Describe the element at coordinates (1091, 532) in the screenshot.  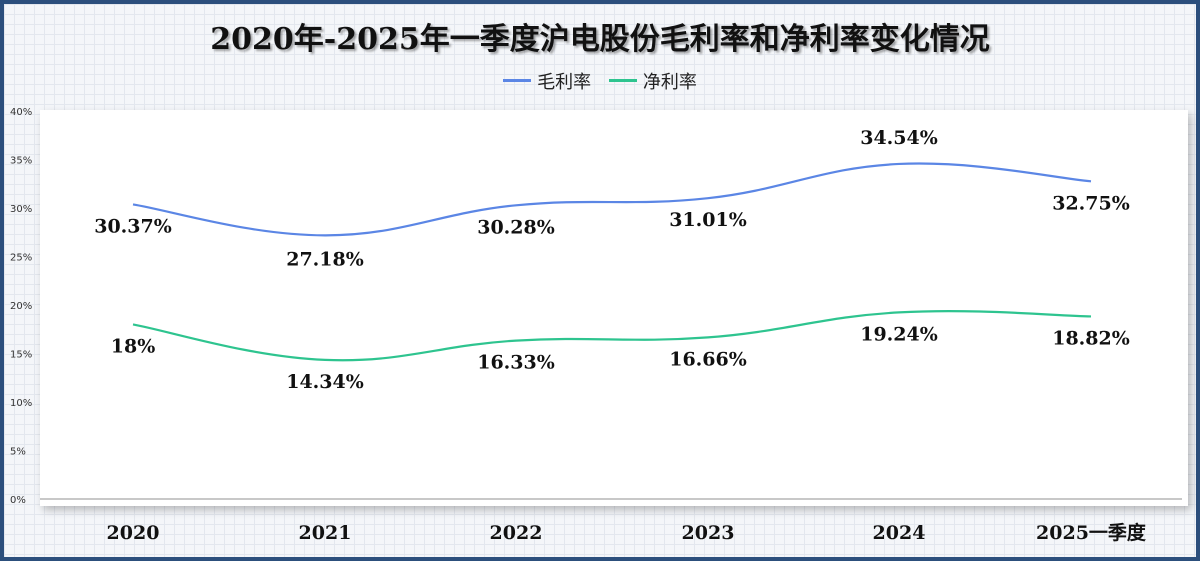
I see `x-tick-label: 2025一季度` at that location.